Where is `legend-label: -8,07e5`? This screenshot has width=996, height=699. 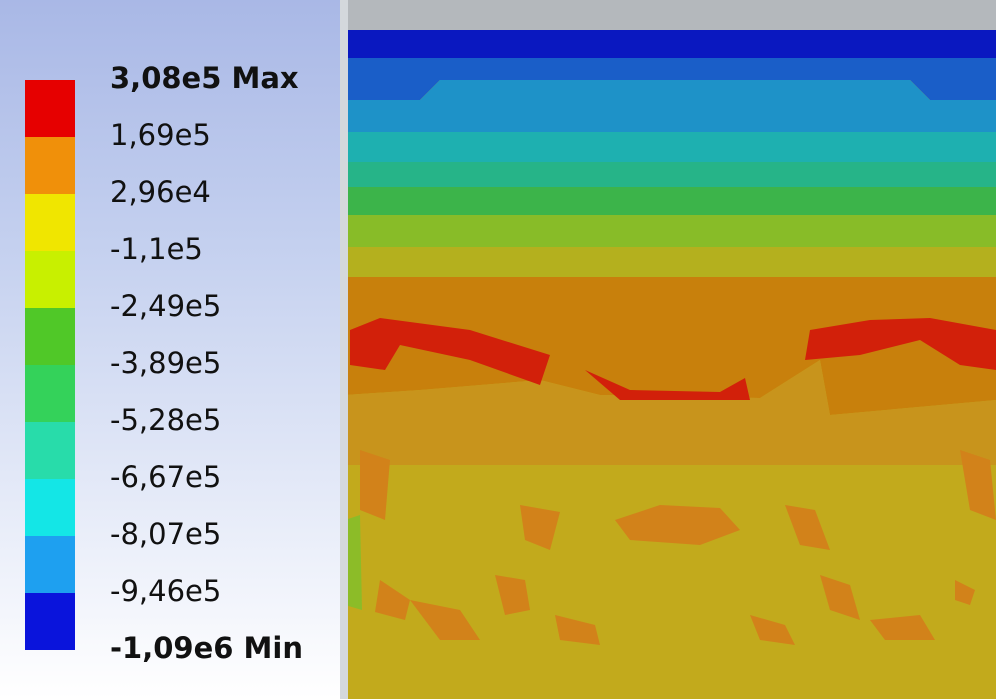 legend-label: -8,07e5 is located at coordinates (165, 534).